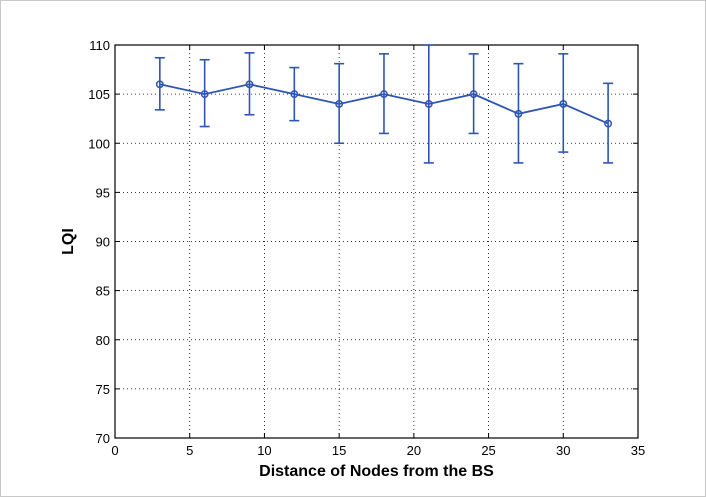  Describe the element at coordinates (99, 94) in the screenshot. I see `y-tick-label: 105` at that location.